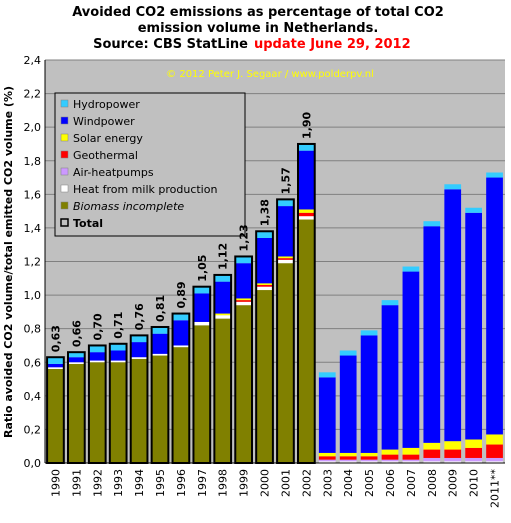 This screenshot has height=523, width=511. Describe the element at coordinates (453, 483) in the screenshot. I see `x-tick-label: 2009` at that location.